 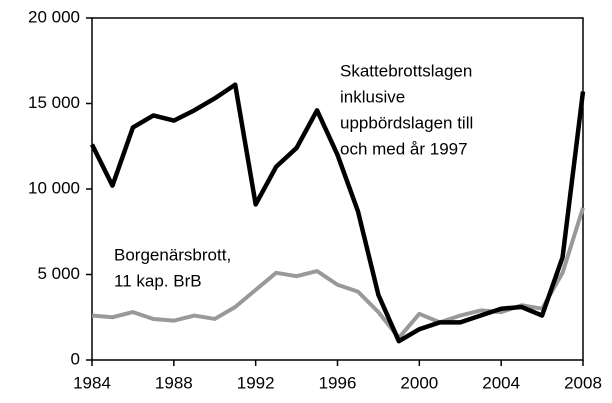 What do you see at coordinates (54, 187) in the screenshot?
I see `y-tick-label: 10 000` at bounding box center [54, 187].